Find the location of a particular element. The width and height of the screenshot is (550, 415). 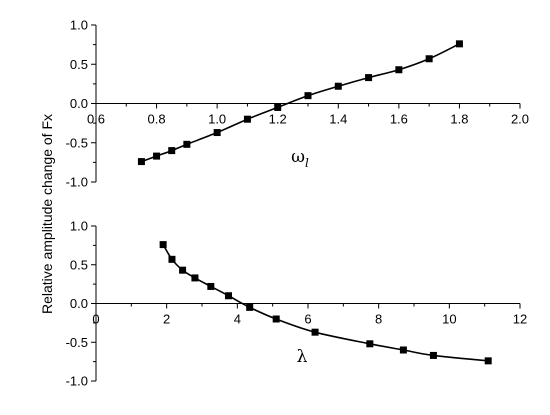

x-tick-label: 1.2 is located at coordinates (278, 119).